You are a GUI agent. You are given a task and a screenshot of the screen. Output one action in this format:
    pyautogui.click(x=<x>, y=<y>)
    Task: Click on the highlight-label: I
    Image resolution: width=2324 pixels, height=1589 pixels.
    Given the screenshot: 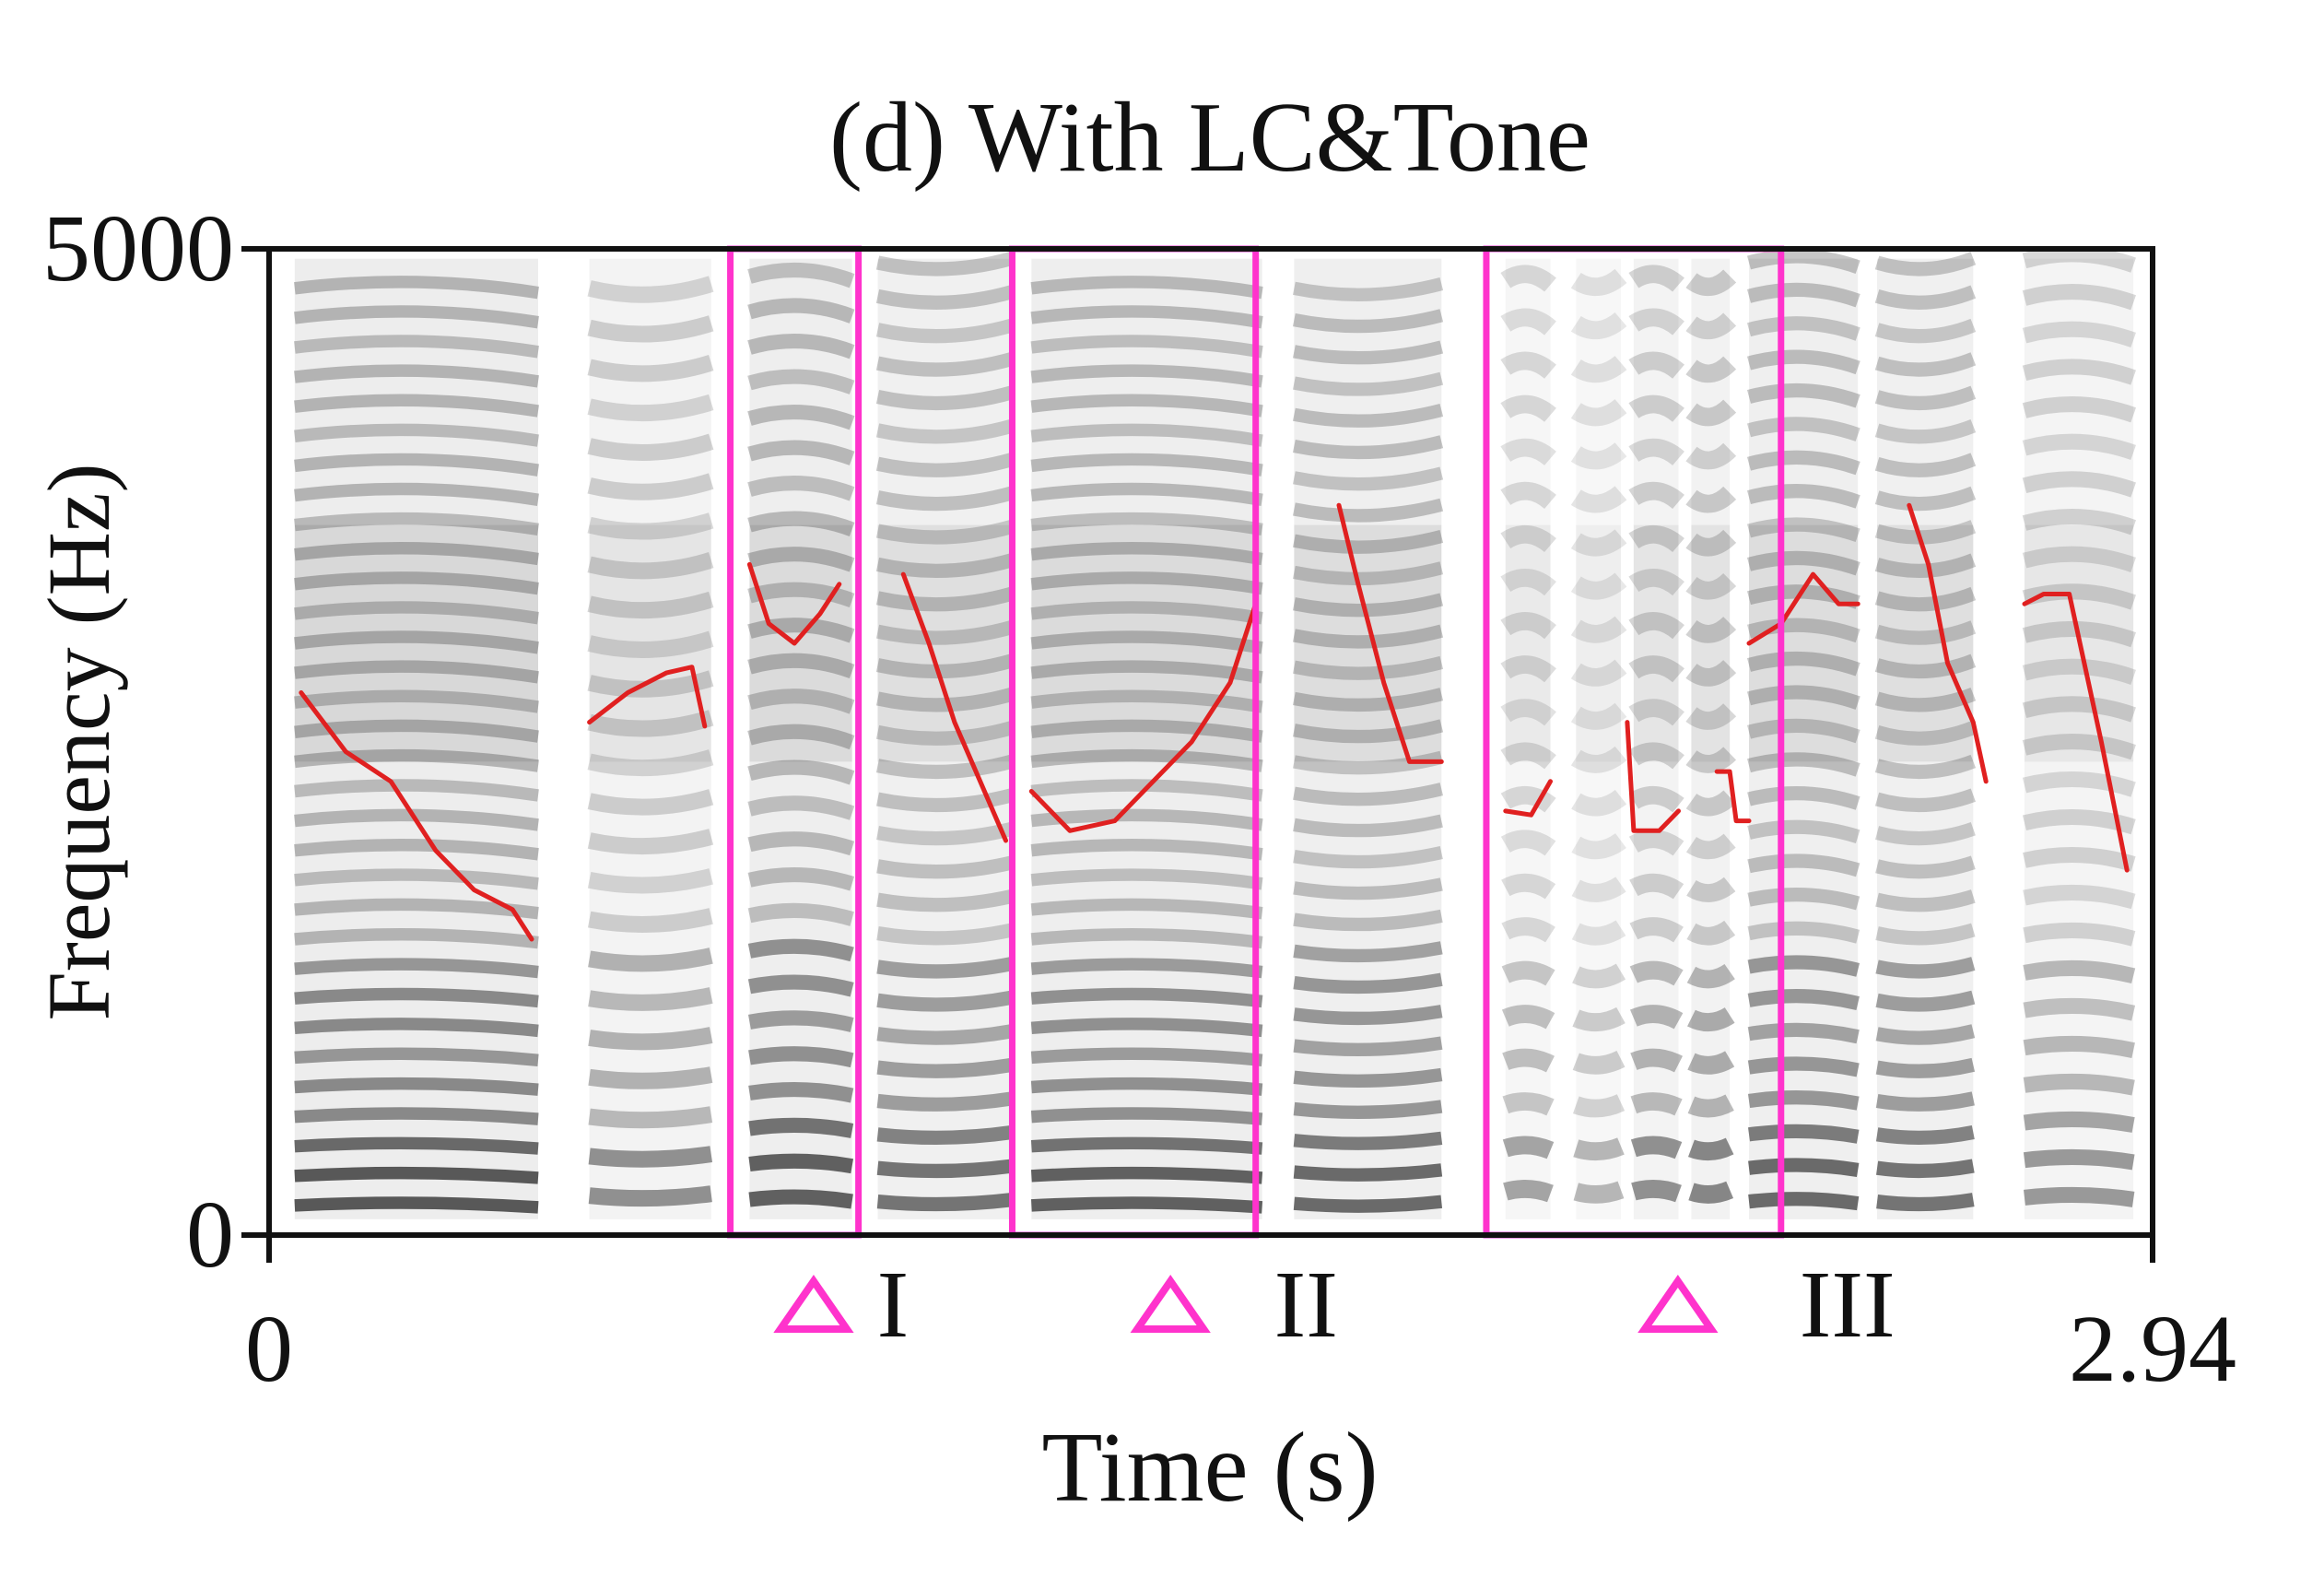 What is the action you would take?
    pyautogui.click(x=893, y=1305)
    